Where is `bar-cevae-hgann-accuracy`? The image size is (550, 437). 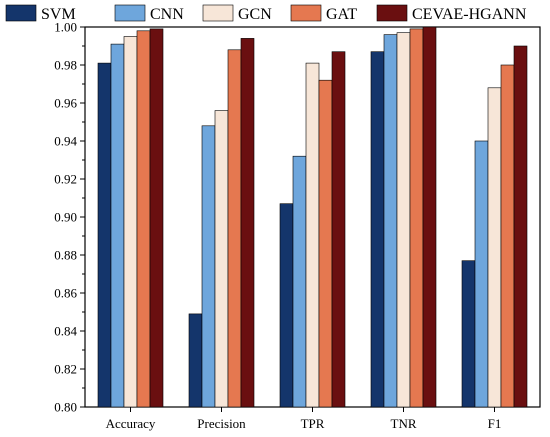
bar-cevae-hgann-accuracy is located at coordinates (156, 218).